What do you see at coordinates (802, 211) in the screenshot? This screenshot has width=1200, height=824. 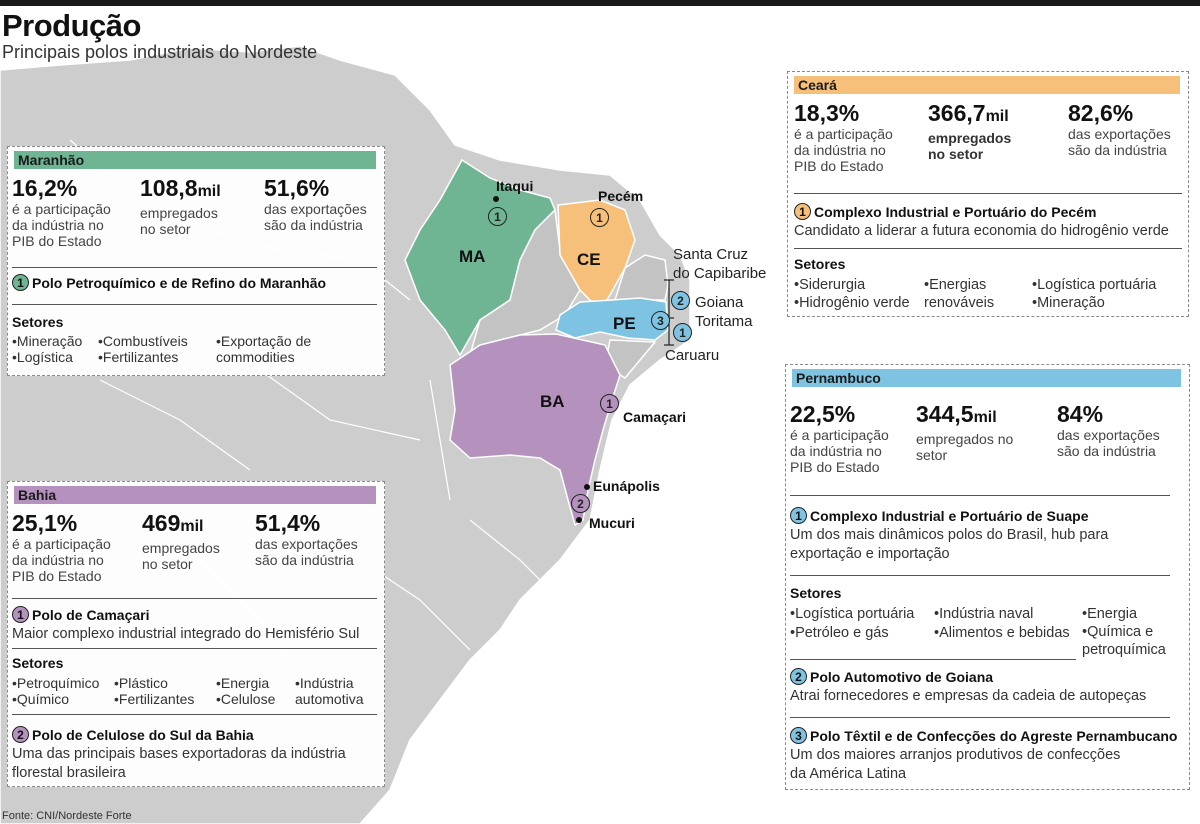 I see `polo-ce-1-badge: 1` at bounding box center [802, 211].